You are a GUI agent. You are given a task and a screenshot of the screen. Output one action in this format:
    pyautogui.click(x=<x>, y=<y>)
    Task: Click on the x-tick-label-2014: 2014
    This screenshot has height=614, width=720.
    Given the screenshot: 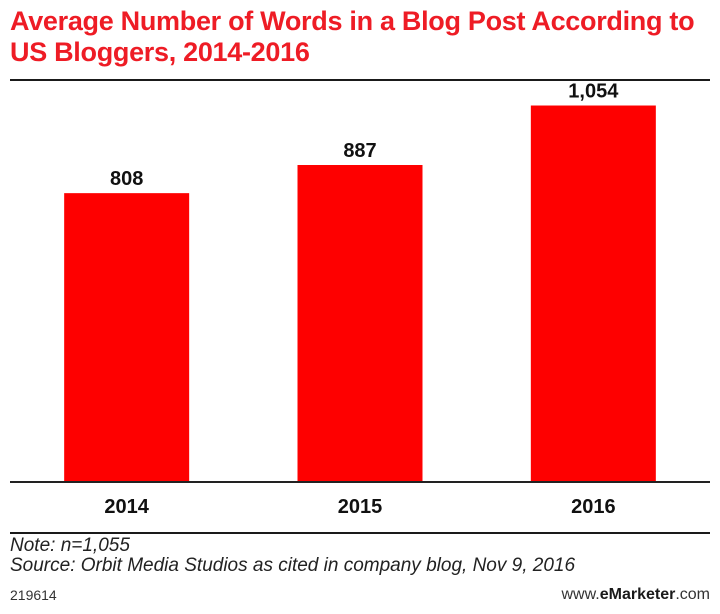 What is the action you would take?
    pyautogui.click(x=126, y=507)
    